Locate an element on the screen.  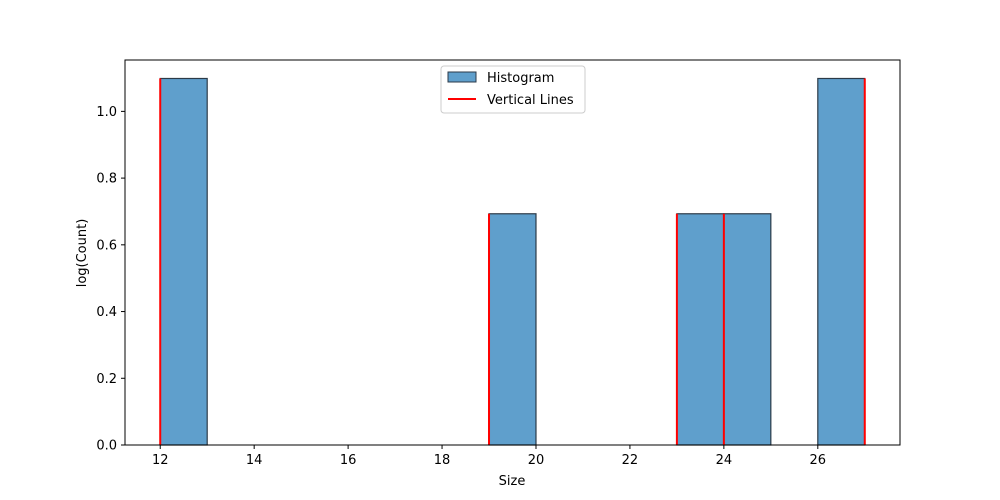
y-tick-label: 0.2 is located at coordinates (106, 379).